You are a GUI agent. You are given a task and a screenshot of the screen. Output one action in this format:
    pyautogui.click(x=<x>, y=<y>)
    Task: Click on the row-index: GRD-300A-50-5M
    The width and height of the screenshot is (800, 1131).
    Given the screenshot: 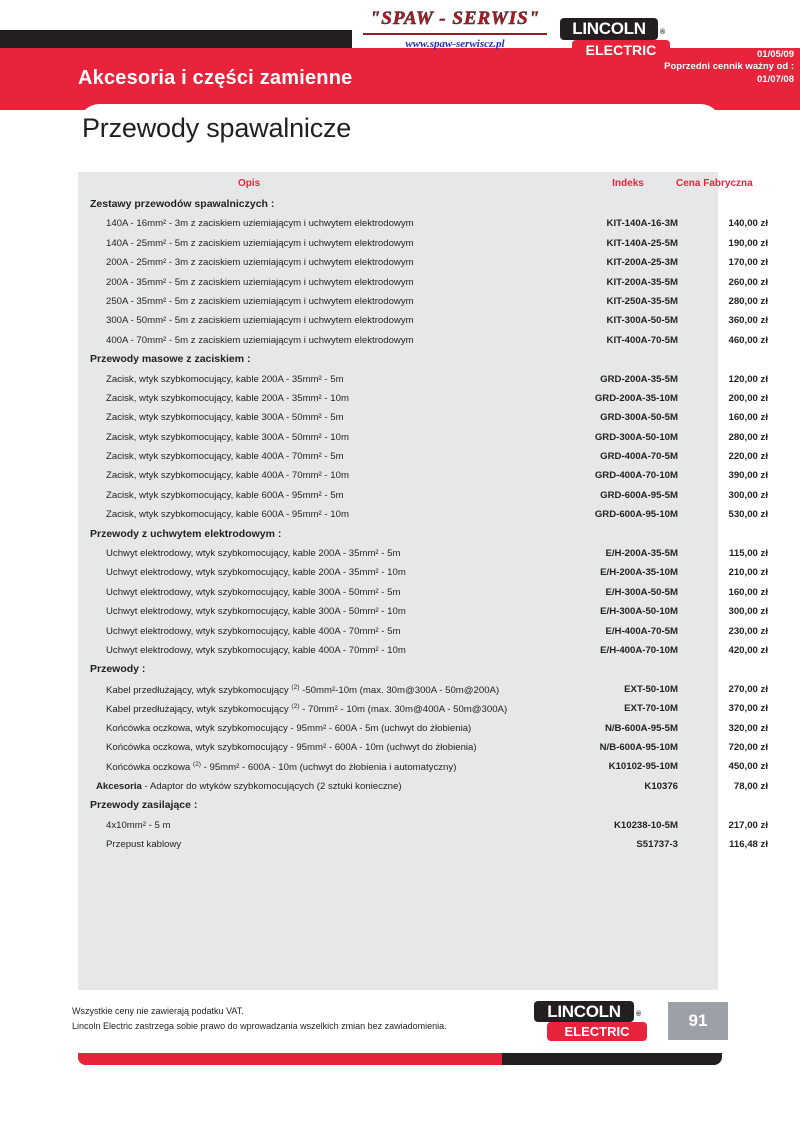 What is the action you would take?
    pyautogui.click(x=639, y=418)
    